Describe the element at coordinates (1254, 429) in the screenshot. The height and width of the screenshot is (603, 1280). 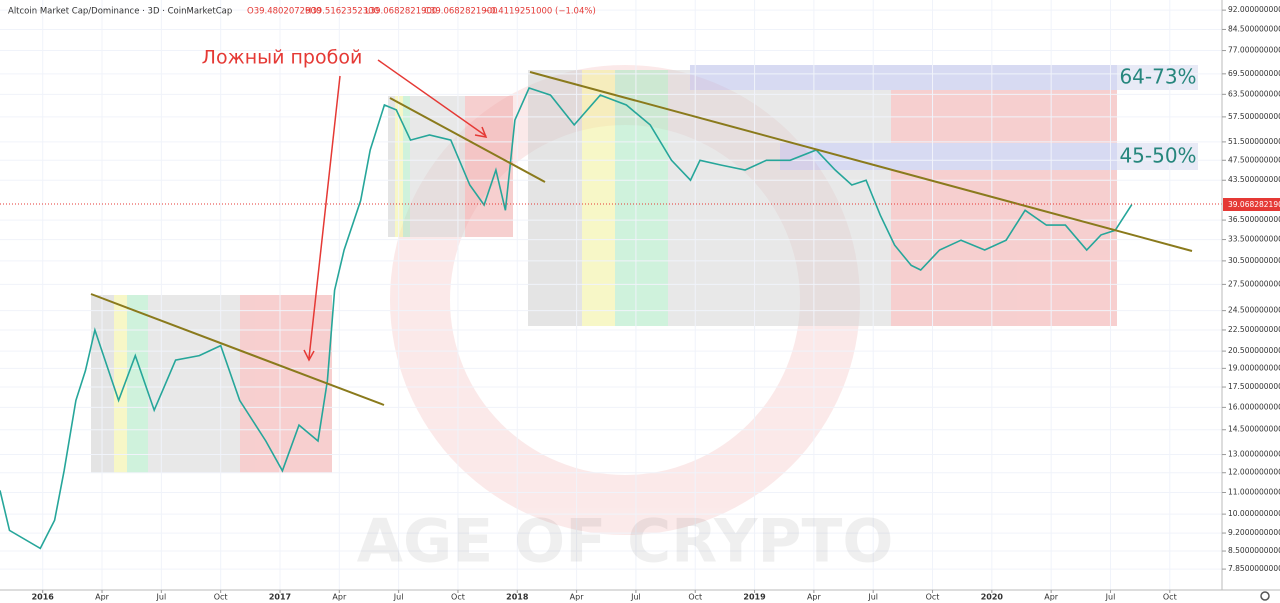
I see `y-tick-label: 14.5000000000` at that location.